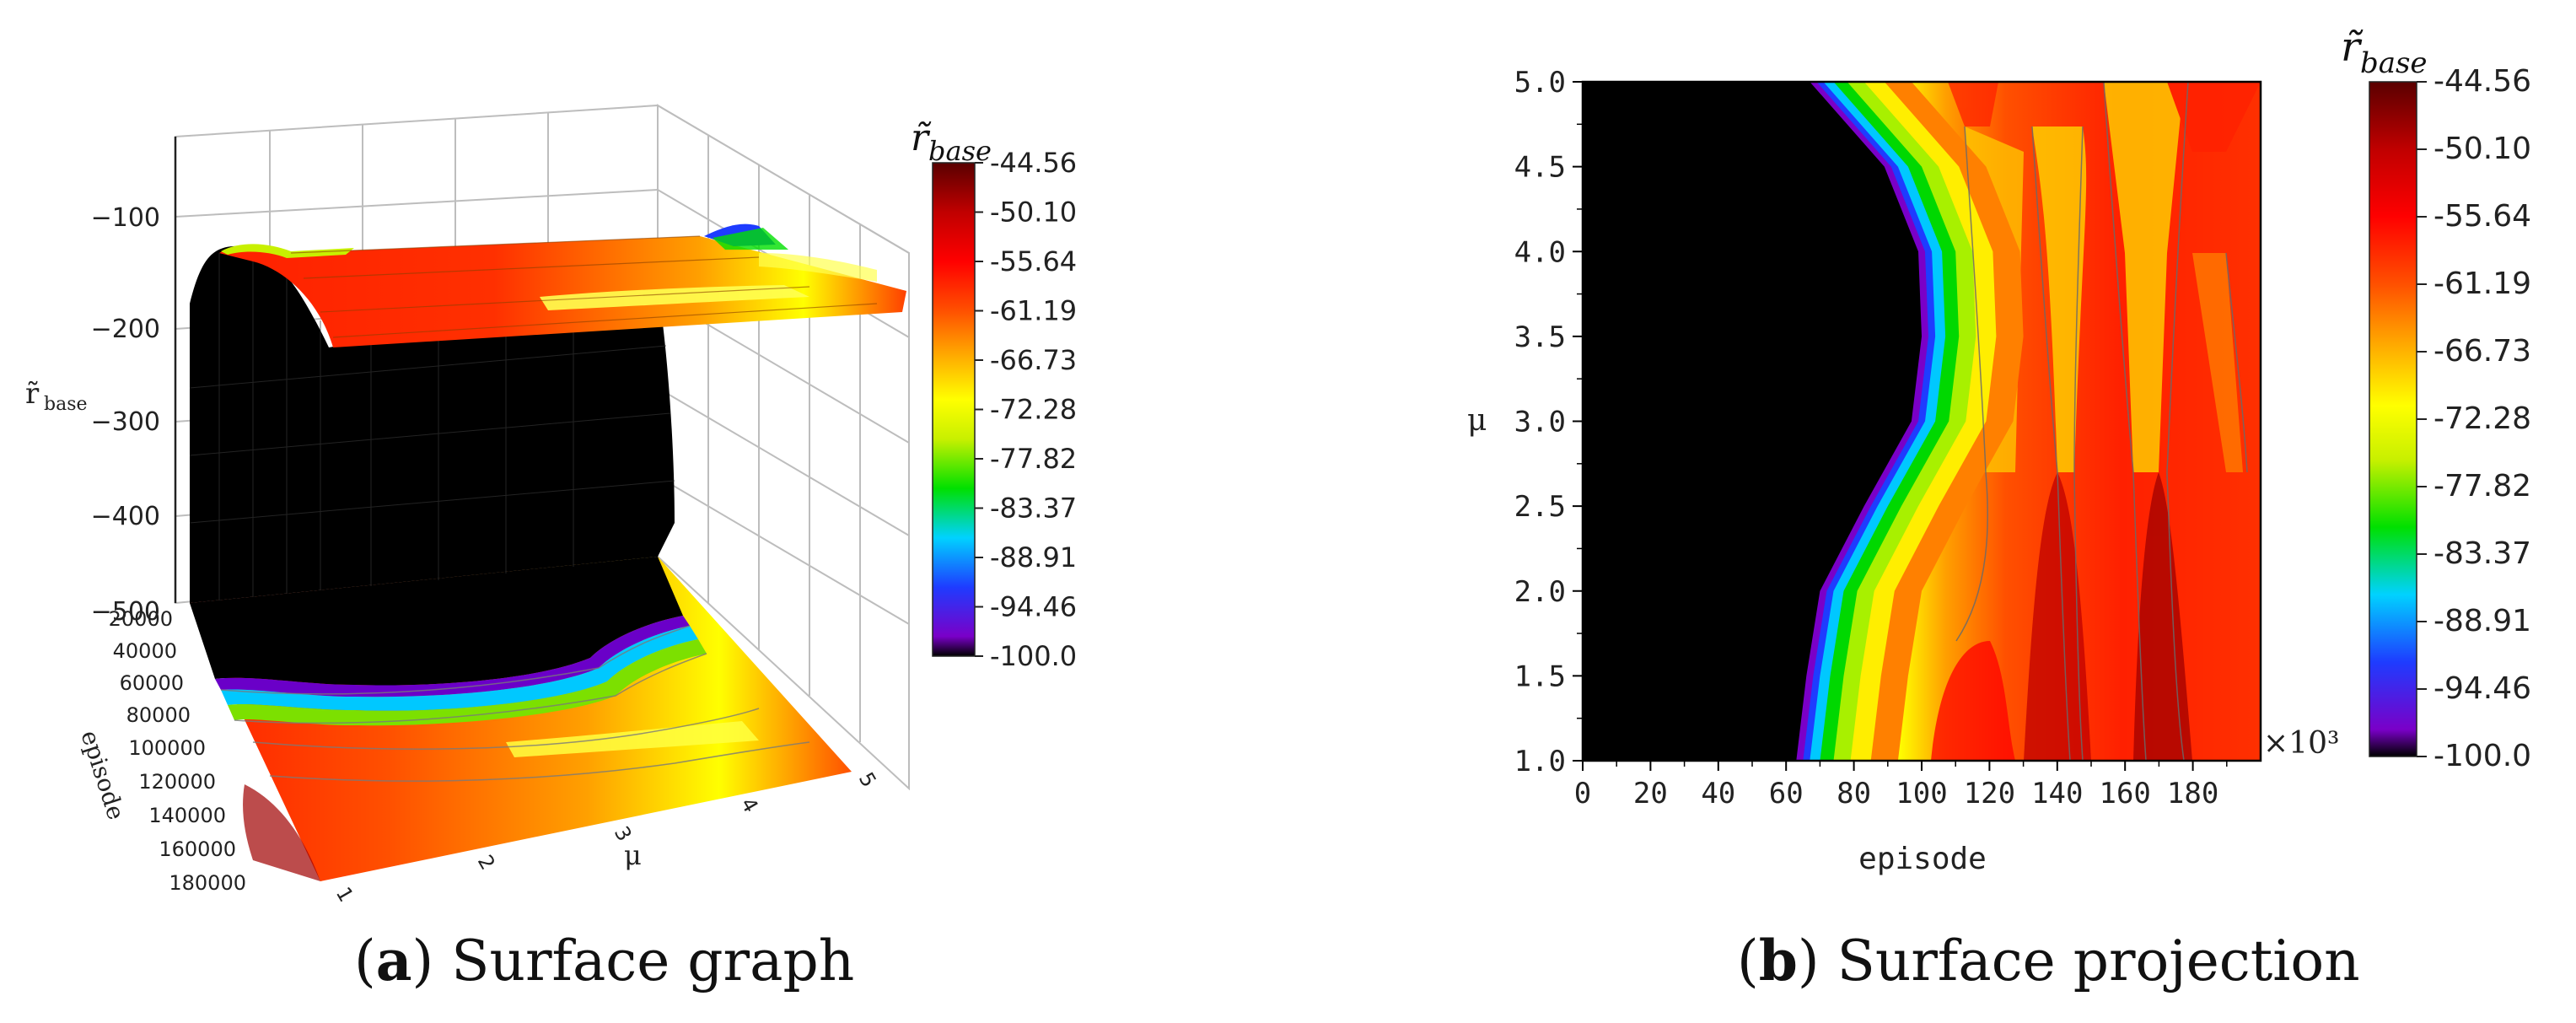 The image size is (2576, 1023). I want to click on mu-tick-label: 4, so click(749, 805).